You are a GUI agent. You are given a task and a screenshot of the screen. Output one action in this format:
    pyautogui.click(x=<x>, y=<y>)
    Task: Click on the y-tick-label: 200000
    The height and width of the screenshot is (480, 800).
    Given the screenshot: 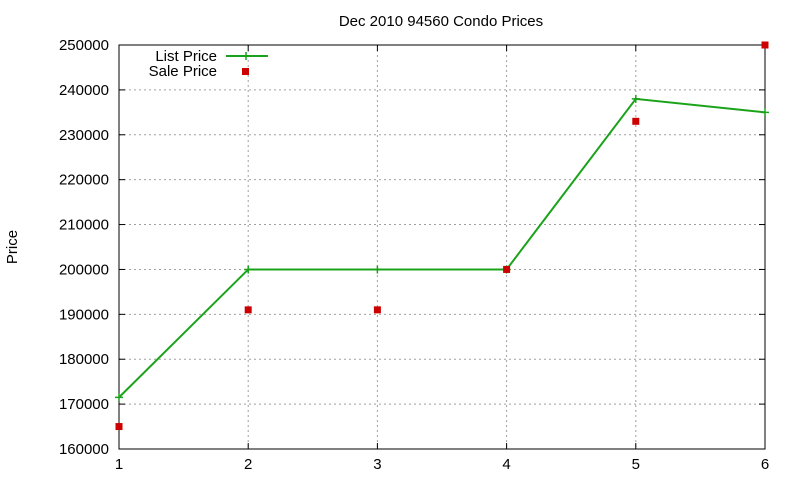 What is the action you would take?
    pyautogui.click(x=84, y=269)
    